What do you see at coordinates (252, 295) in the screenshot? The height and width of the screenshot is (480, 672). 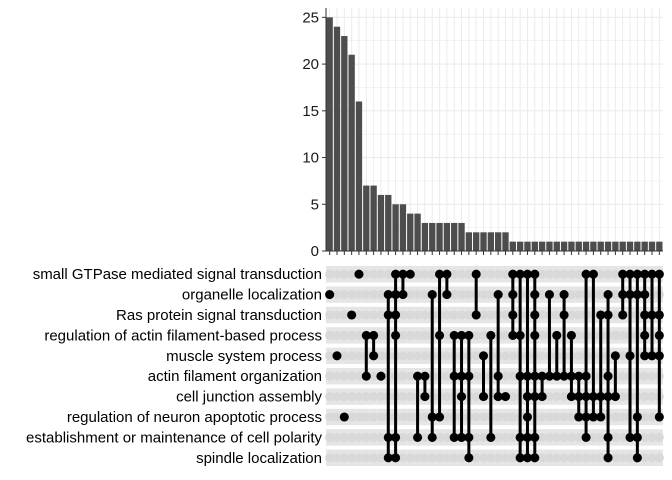 I see `set-label: organelle localization` at bounding box center [252, 295].